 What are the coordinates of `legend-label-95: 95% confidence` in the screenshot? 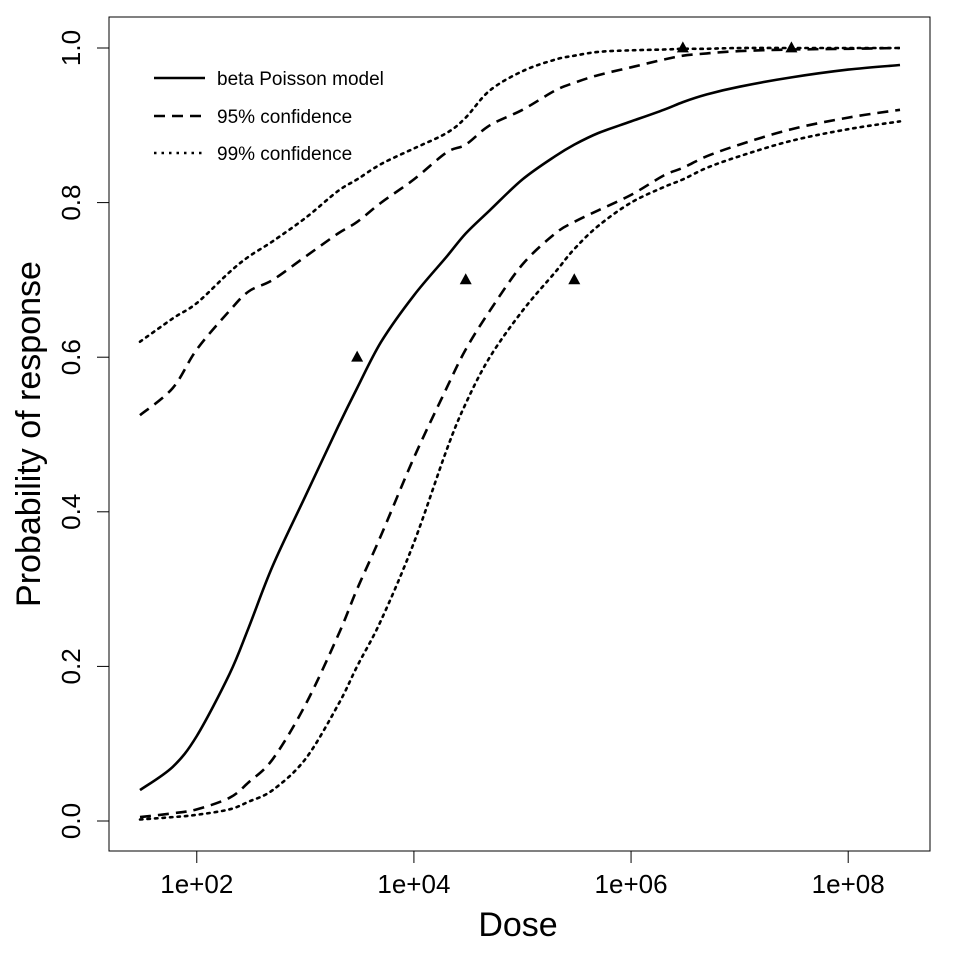 It's located at (284, 117).